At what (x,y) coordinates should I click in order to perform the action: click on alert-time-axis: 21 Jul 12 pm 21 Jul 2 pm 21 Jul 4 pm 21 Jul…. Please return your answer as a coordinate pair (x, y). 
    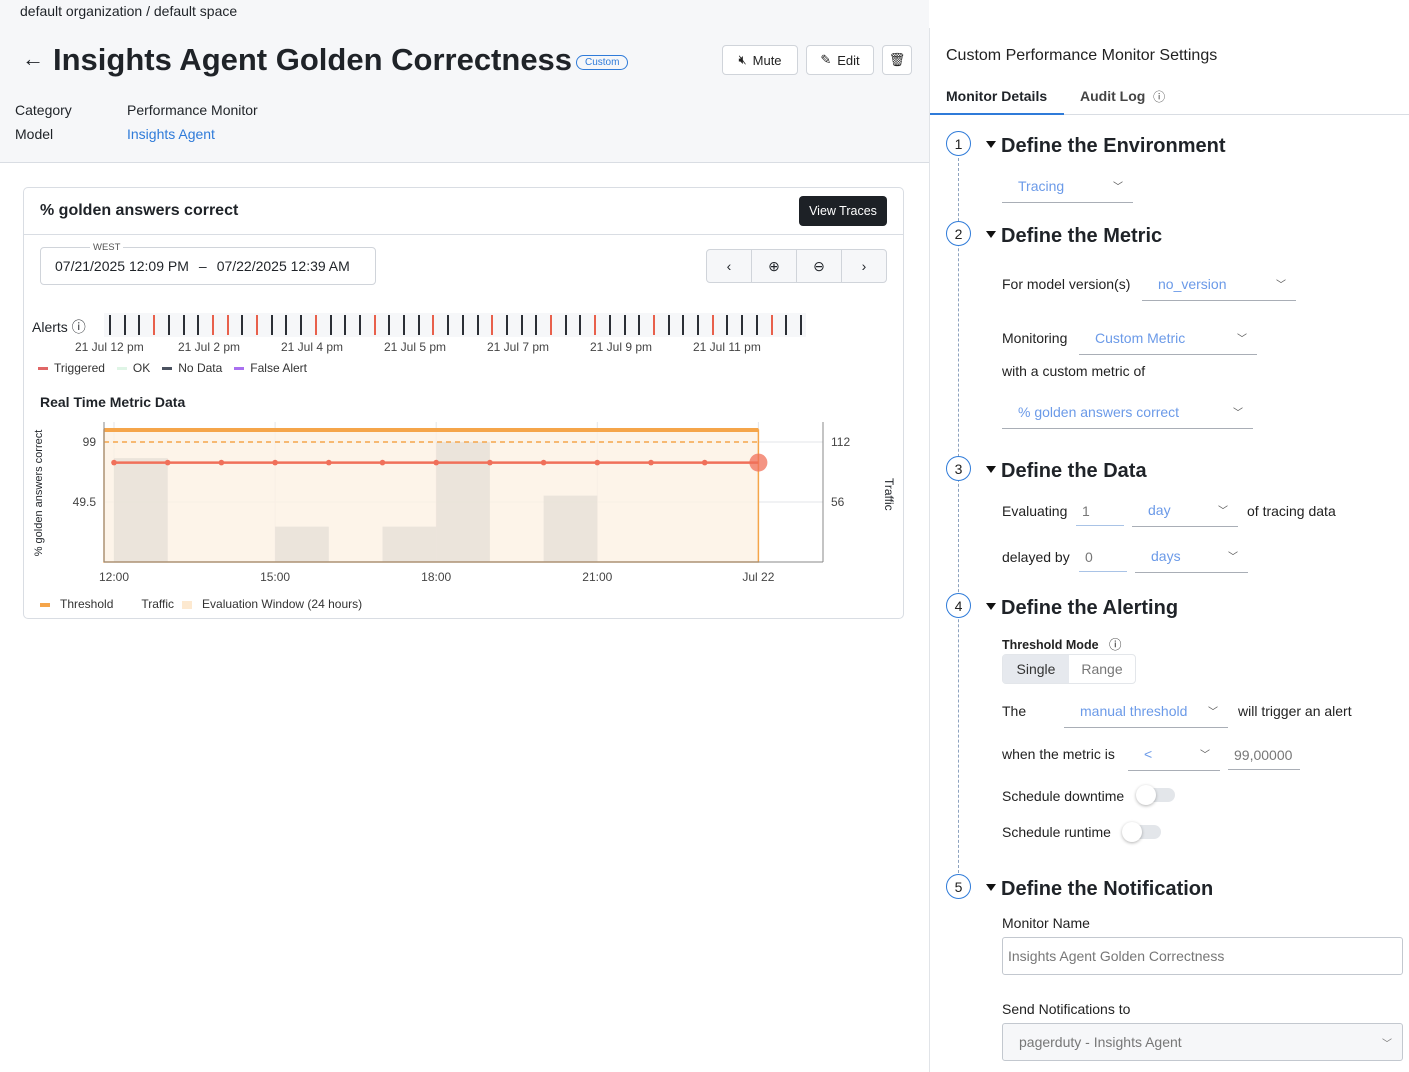
    Looking at the image, I should click on (450, 348).